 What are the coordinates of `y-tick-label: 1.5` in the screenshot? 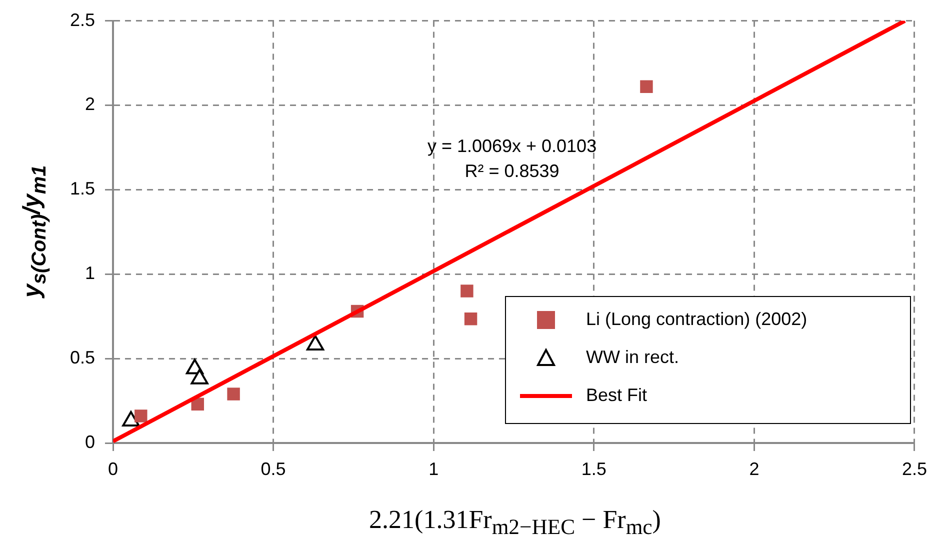 It's located at (82, 188).